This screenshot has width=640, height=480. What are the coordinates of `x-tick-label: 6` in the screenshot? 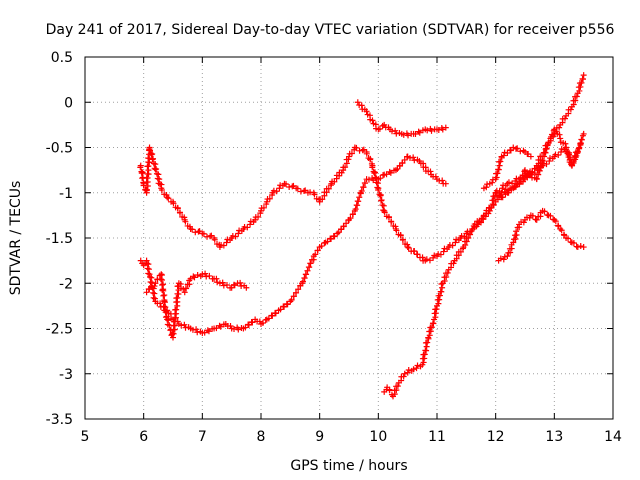 It's located at (143, 437).